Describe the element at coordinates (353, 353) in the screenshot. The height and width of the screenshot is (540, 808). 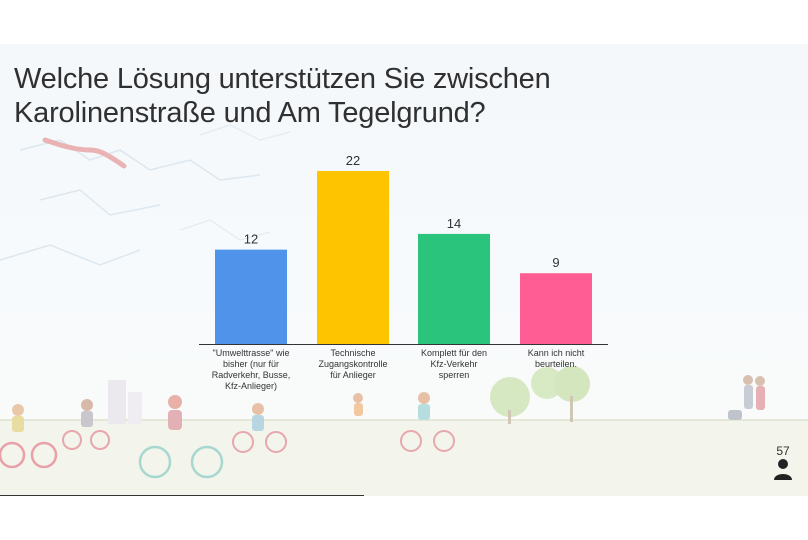
I see `x-tick-label-line: Technische` at that location.